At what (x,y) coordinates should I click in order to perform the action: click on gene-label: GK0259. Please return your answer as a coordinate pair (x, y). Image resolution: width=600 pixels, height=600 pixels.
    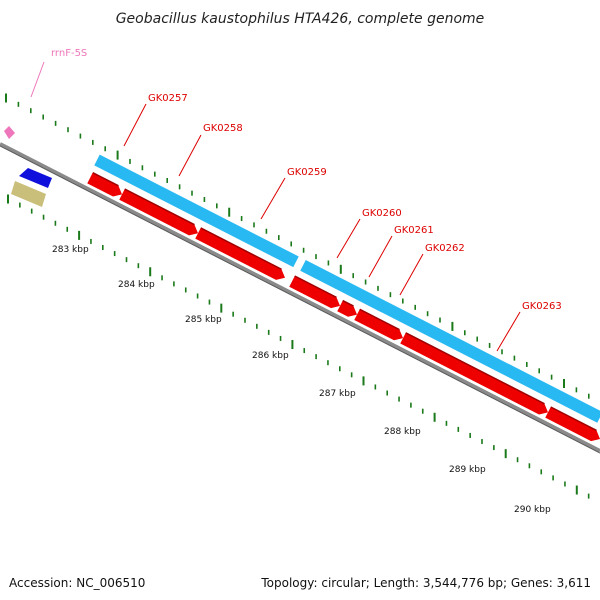
    Looking at the image, I should click on (307, 172).